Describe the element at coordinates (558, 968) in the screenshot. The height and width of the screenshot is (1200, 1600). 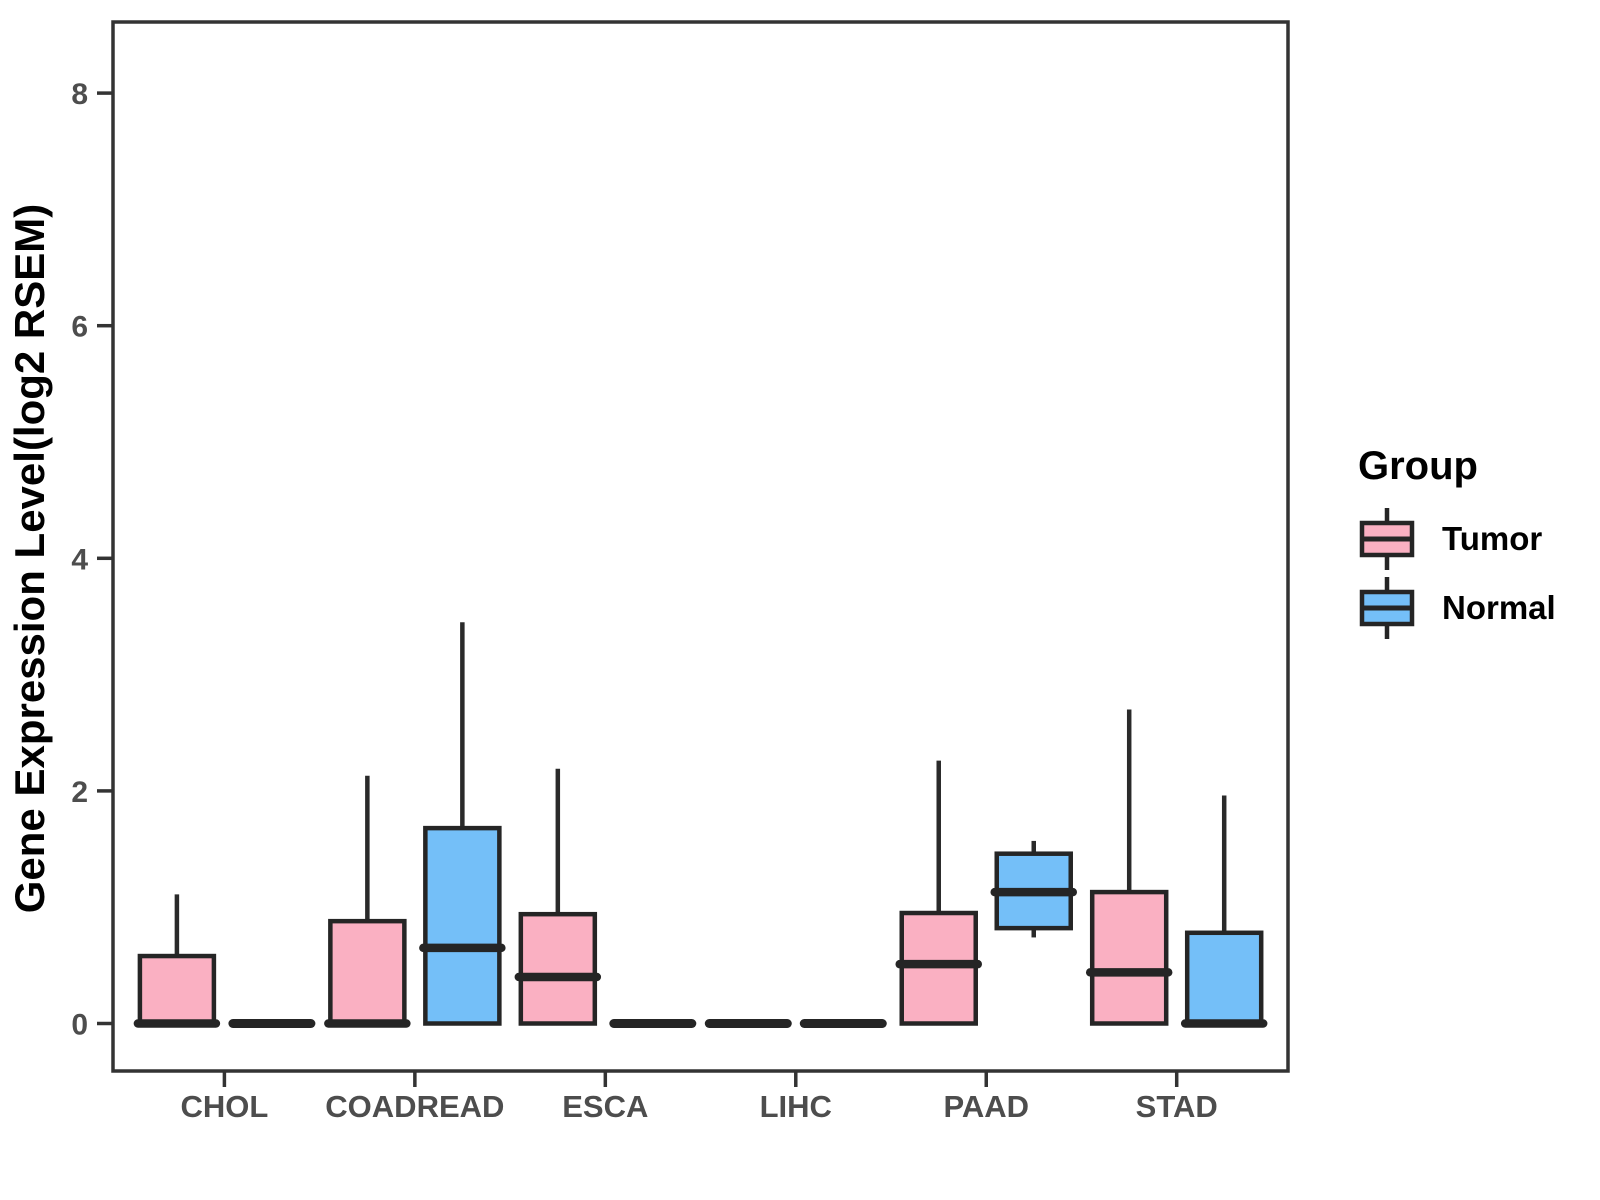
I see `box-tumor-ESCA` at that location.